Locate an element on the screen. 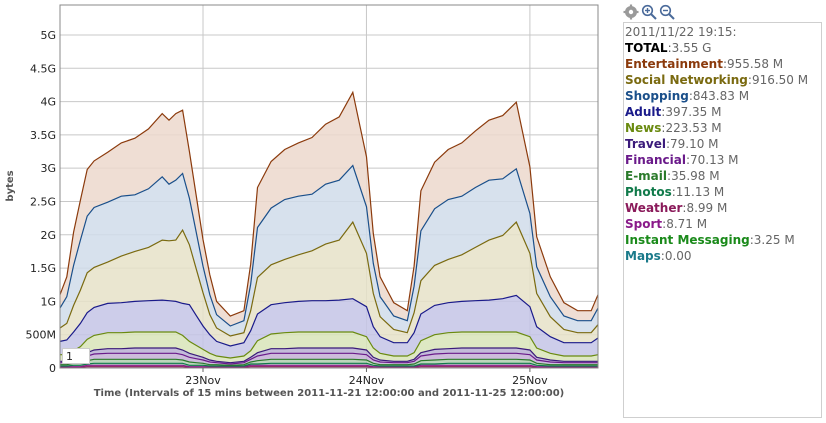 This screenshot has width=826, height=423. line-travel is located at coordinates (329, 355).